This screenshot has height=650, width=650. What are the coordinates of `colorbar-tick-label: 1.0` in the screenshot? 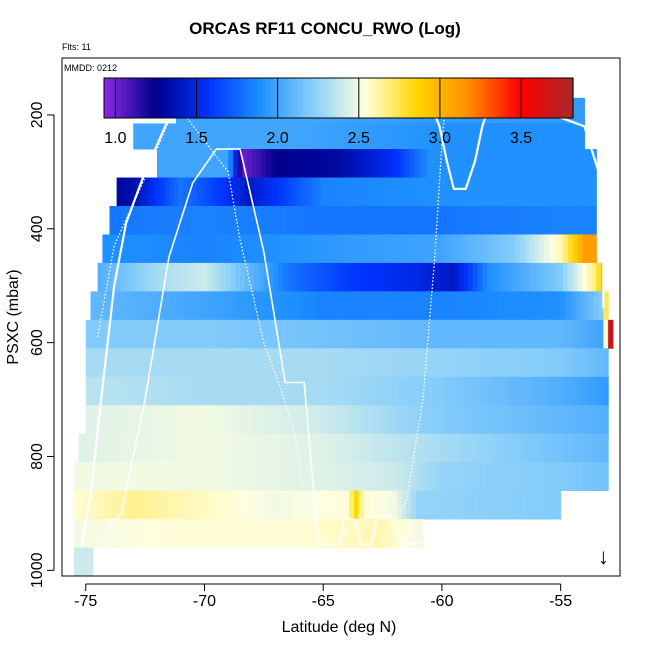 It's located at (115, 138).